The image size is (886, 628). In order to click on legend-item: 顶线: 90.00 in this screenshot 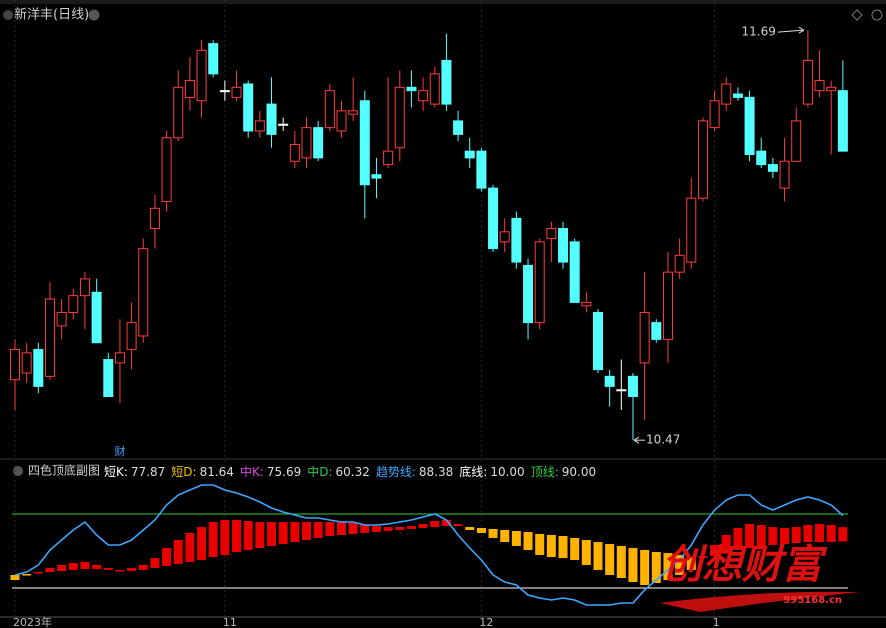, I will do `click(563, 471)`.